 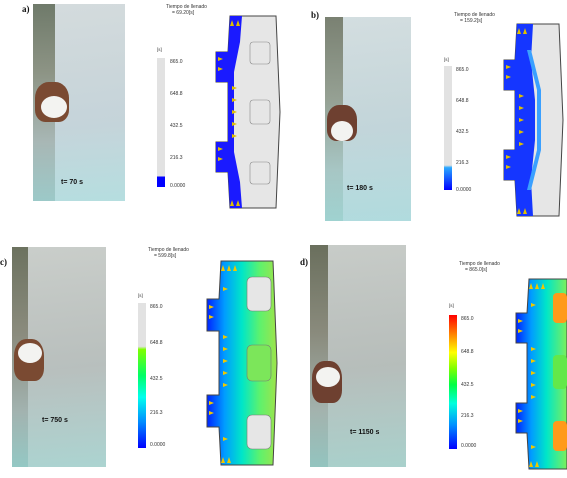 What do you see at coordinates (168, 253) in the screenshot?
I see `fill-time-title: Tiempo de llenado = 599.8[s]` at bounding box center [168, 253].